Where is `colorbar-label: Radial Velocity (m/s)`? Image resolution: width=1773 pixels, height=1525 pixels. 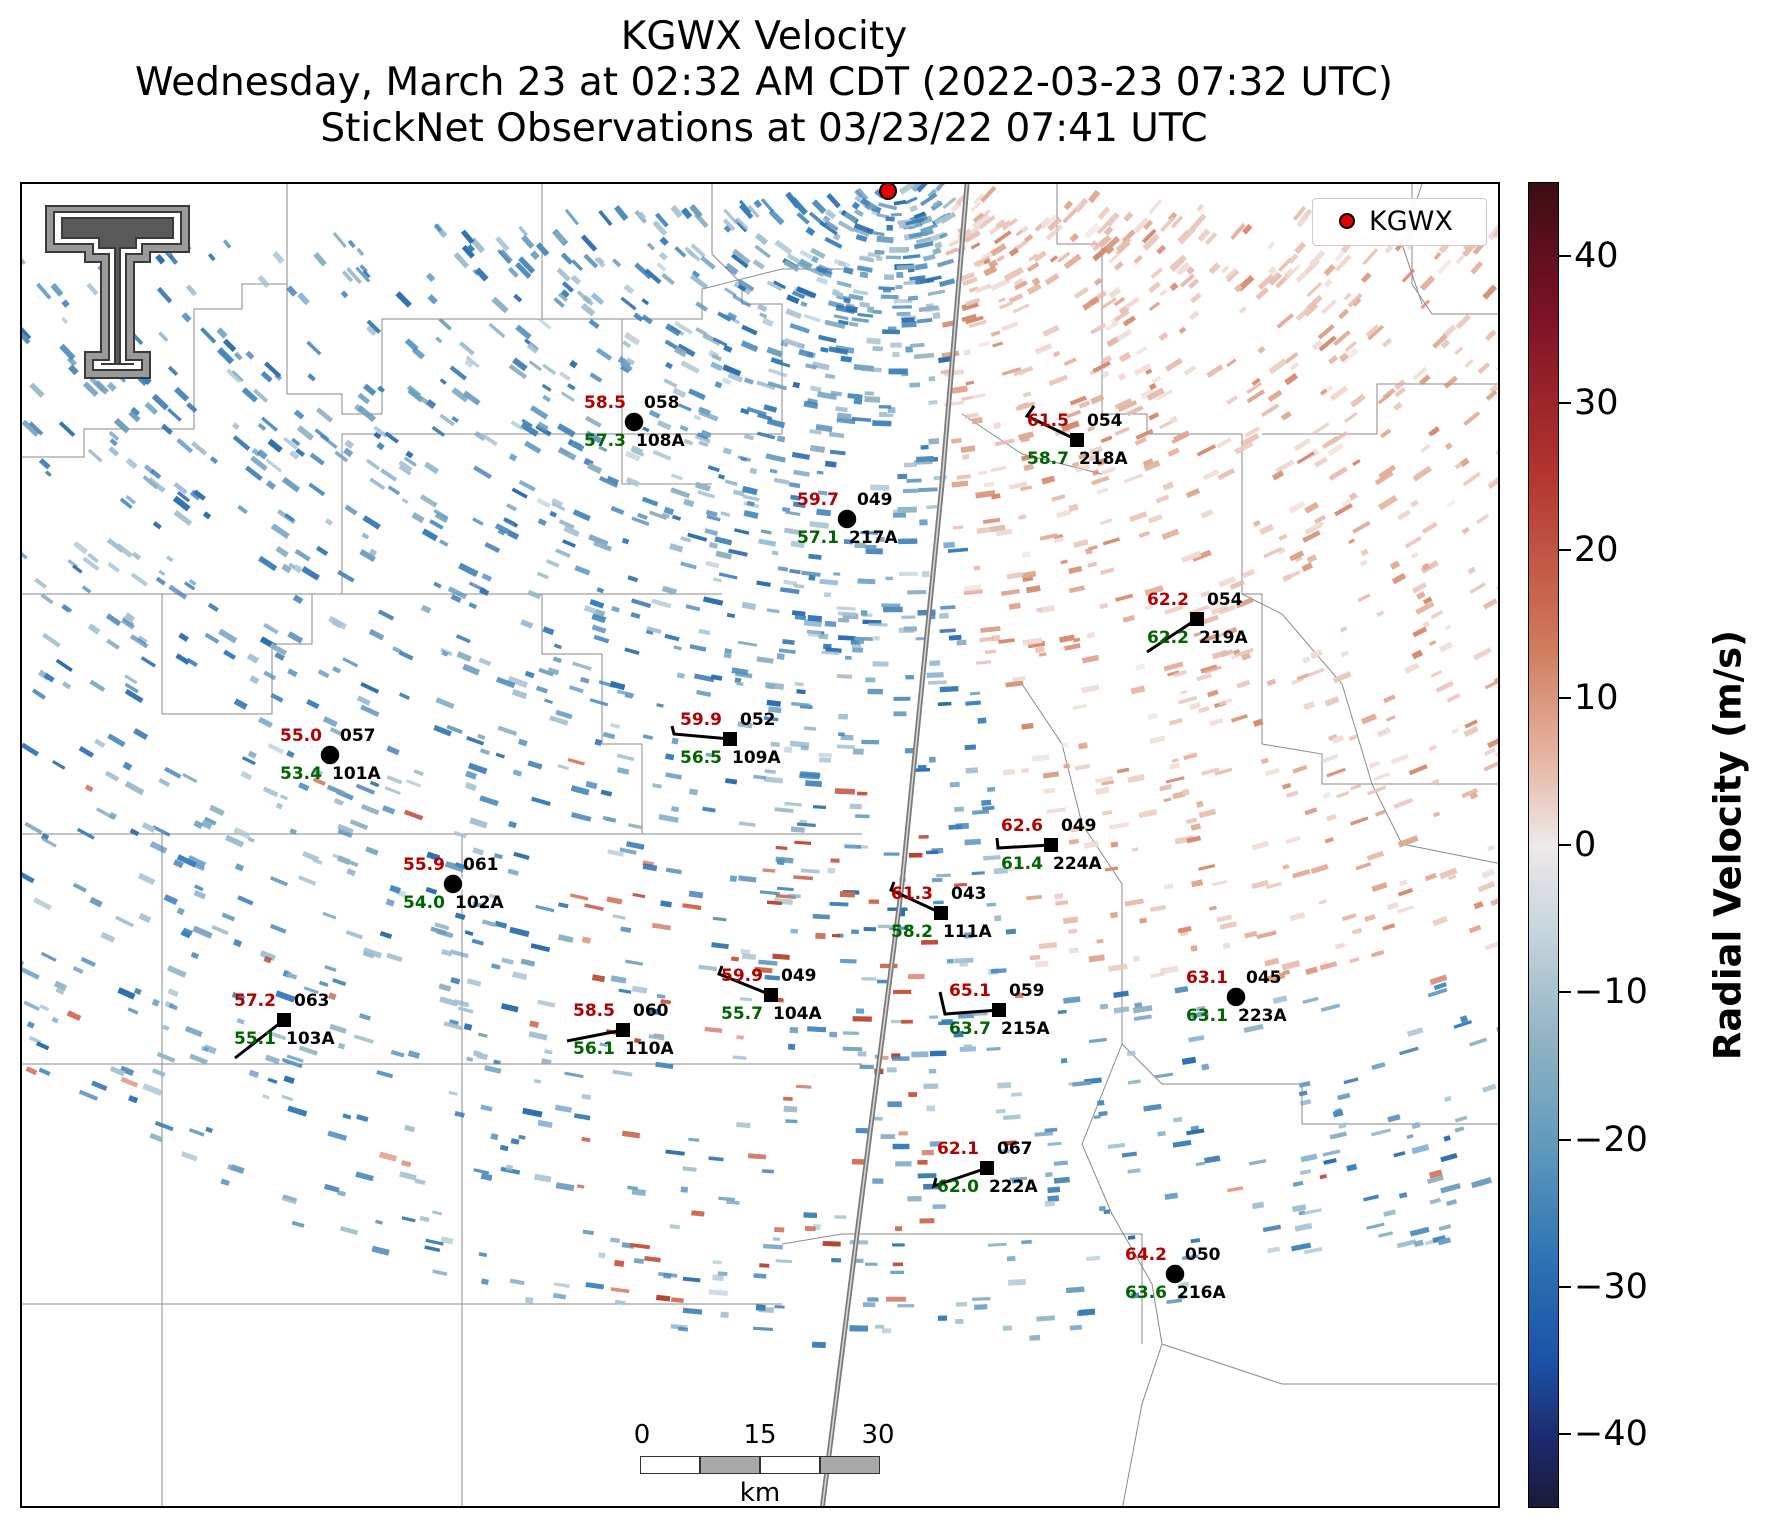
colorbar-label: Radial Velocity (m/s) is located at coordinates (1728, 845).